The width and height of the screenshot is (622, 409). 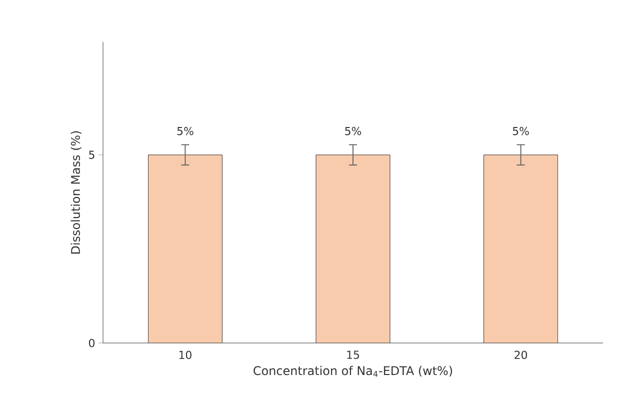 I want to click on y-tick-label: 5, so click(x=91, y=154).